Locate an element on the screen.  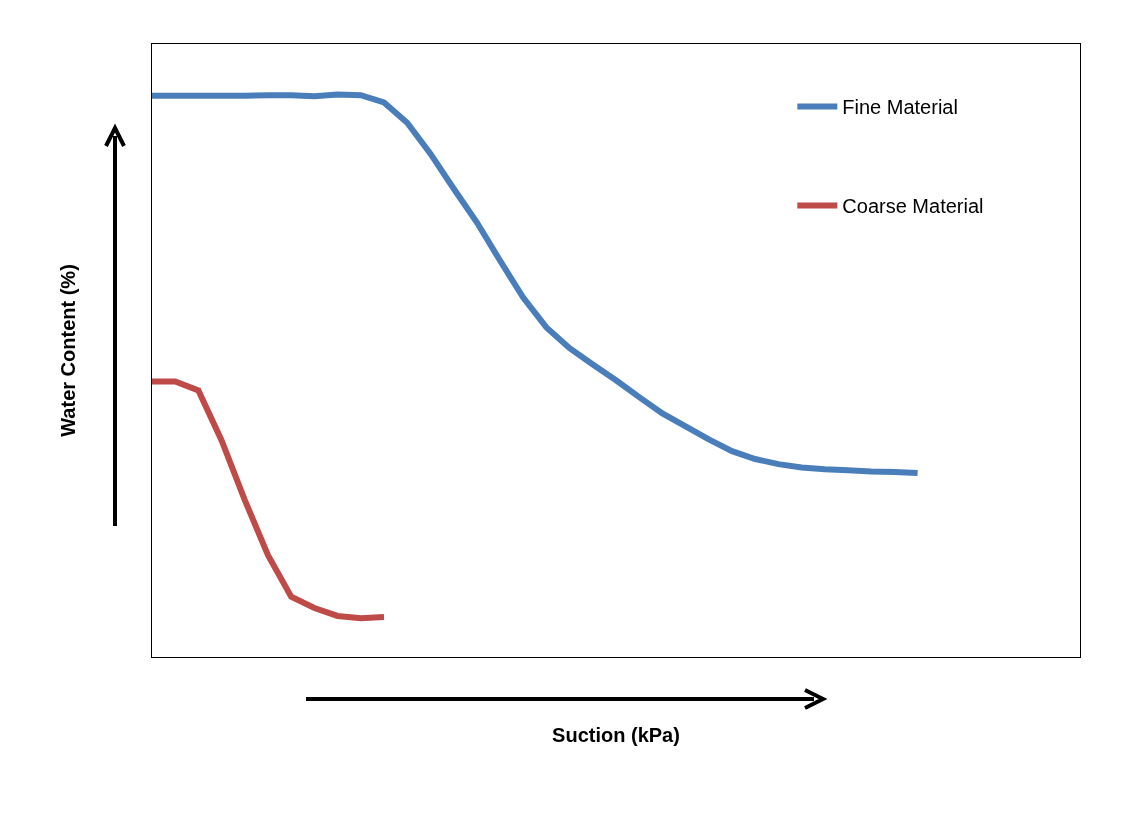
y-axis-title: Water Content (%) is located at coordinates (67, 350).